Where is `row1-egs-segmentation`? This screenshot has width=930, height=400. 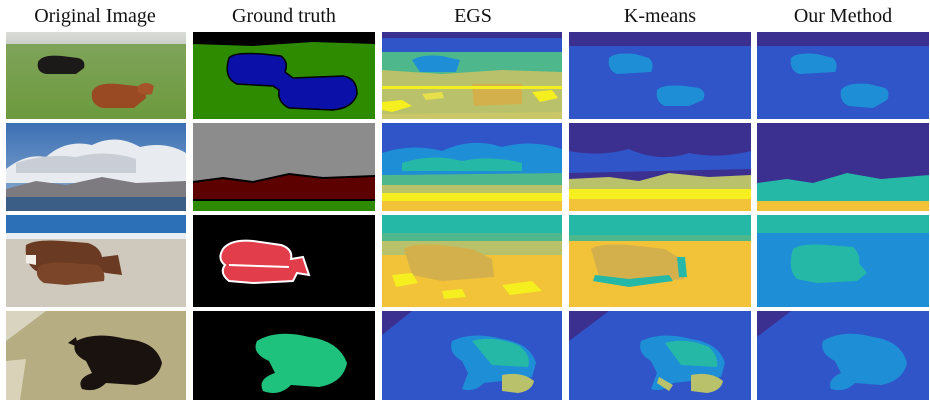
row1-egs-segmentation is located at coordinates (472, 75).